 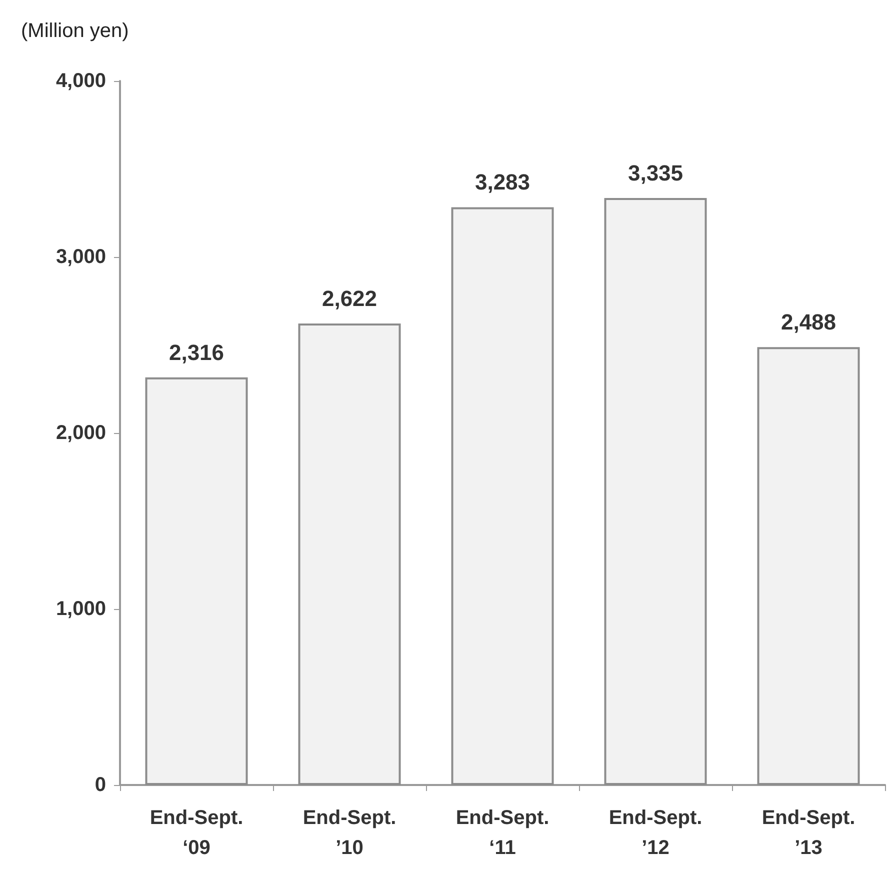 I want to click on x-tick-label: End-Sept. ’13, so click(x=809, y=833).